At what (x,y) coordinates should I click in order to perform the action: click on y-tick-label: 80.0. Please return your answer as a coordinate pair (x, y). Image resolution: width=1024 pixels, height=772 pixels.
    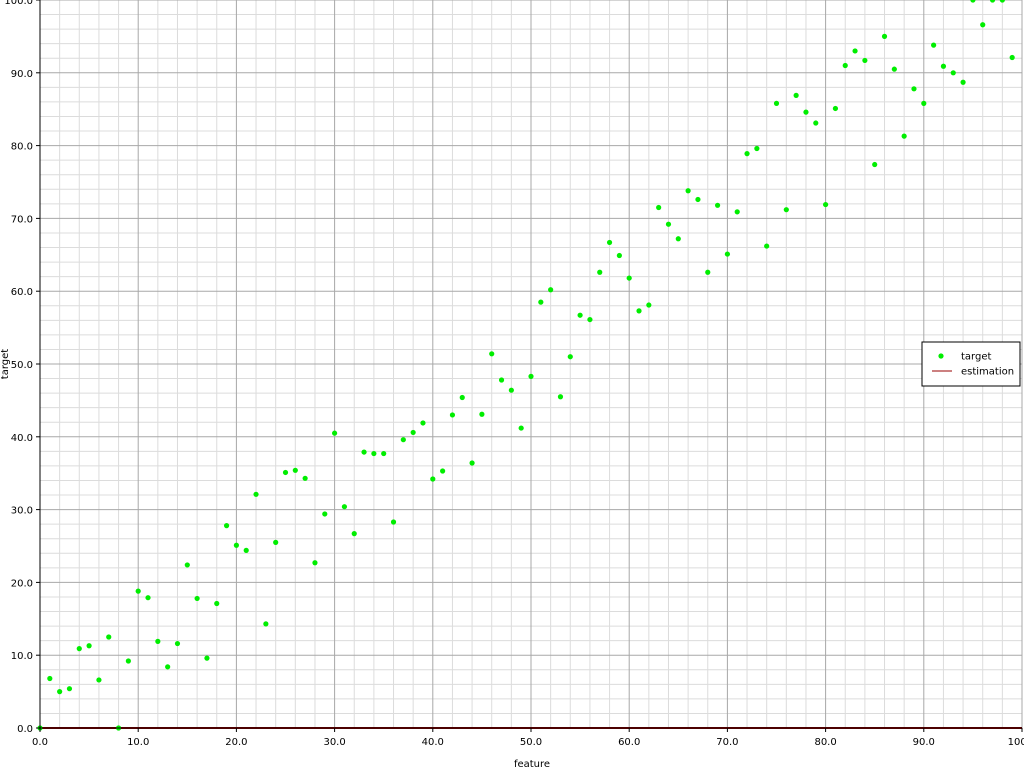
    Looking at the image, I should click on (22, 147).